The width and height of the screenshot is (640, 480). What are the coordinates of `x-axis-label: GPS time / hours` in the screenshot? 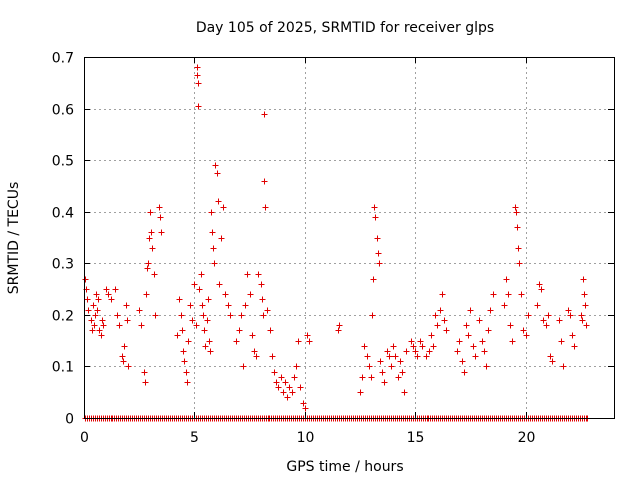 It's located at (344, 467).